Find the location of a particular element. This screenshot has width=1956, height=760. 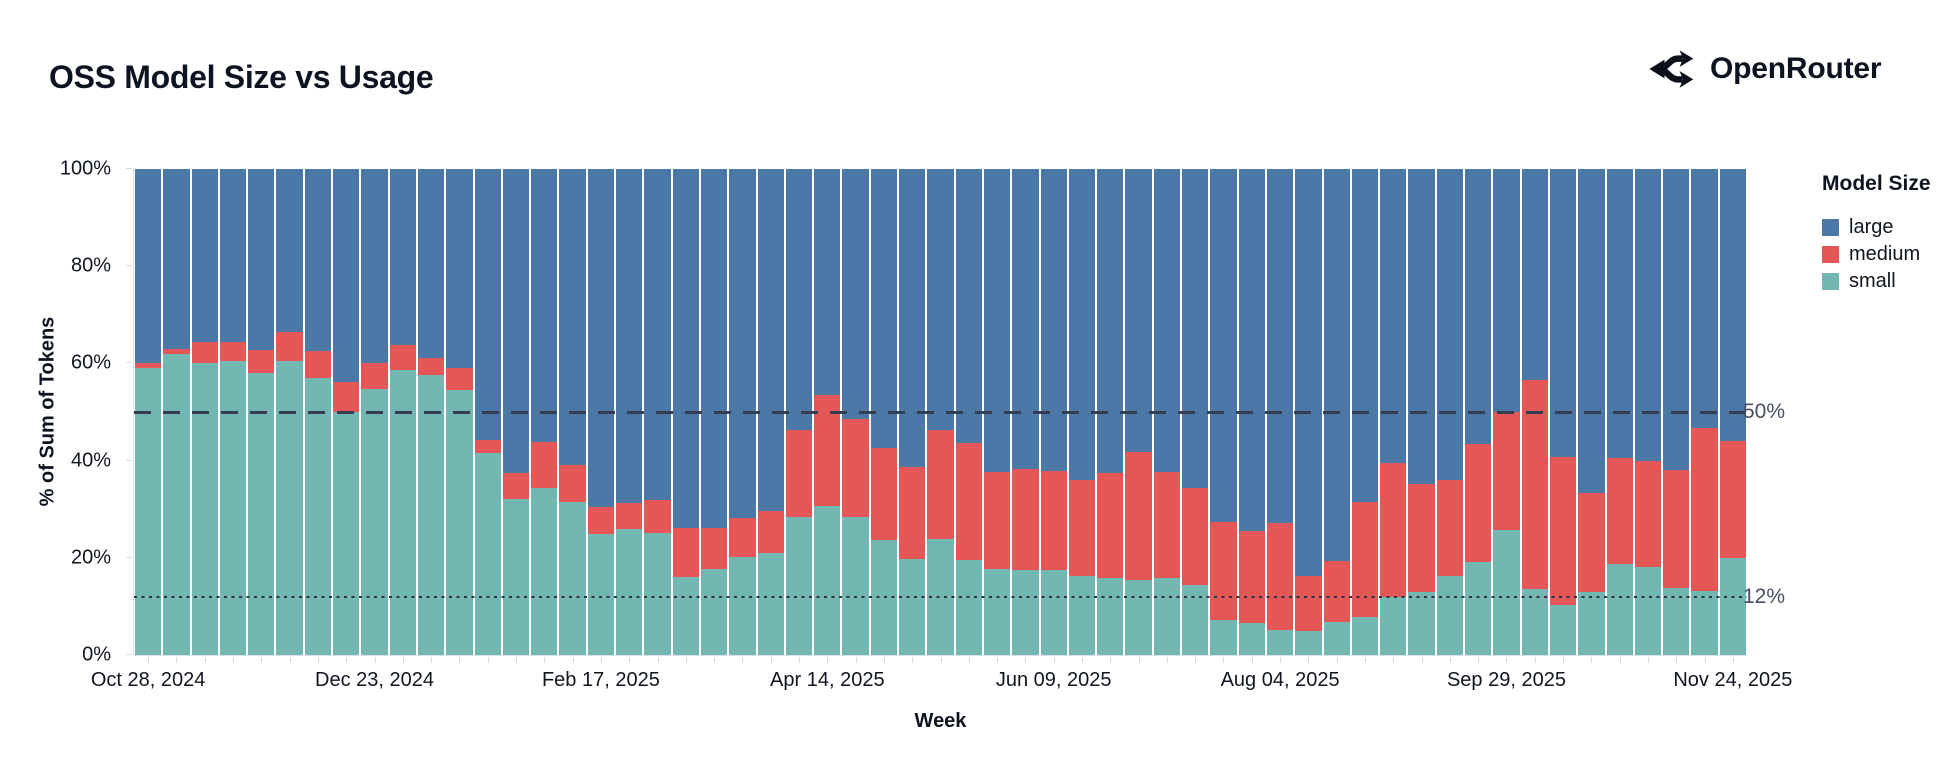

bar-week-May 26, 2025 is located at coordinates (997, 412).